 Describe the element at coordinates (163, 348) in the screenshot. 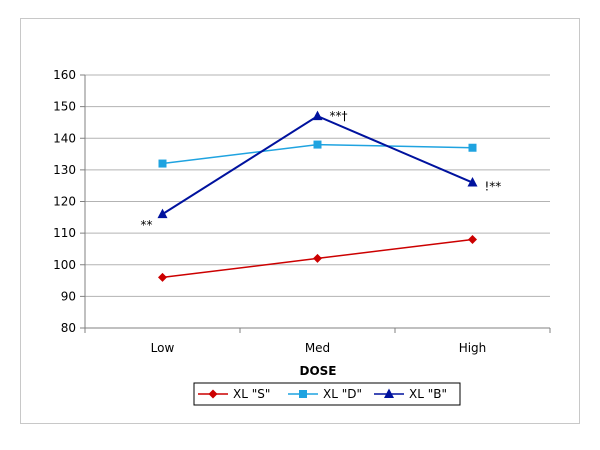

I see `x-tick-label: Low` at that location.